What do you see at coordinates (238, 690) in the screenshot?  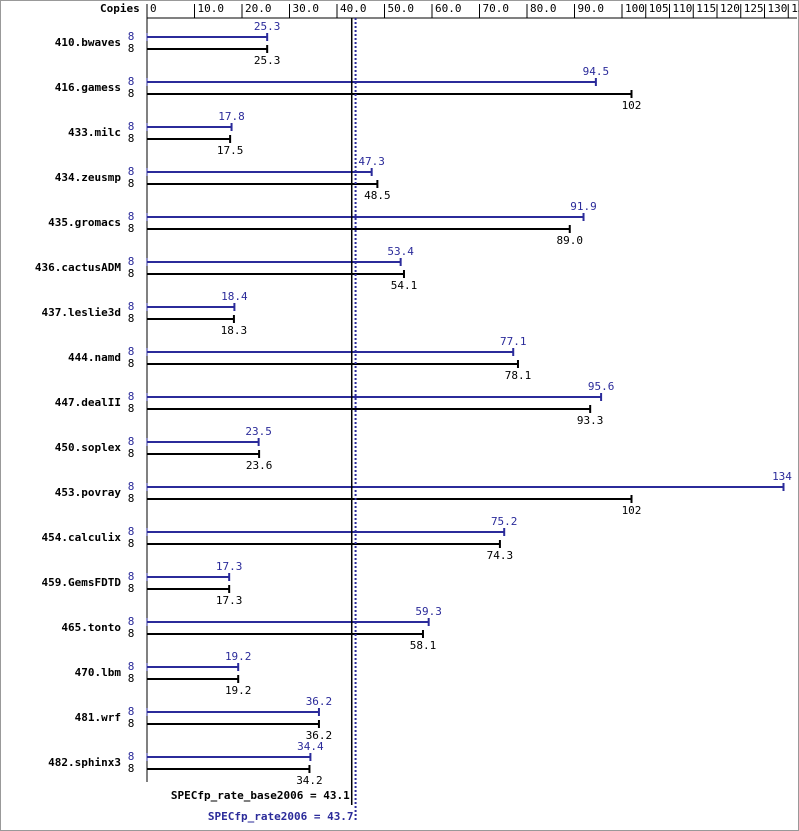 I see `value-label: 19.2` at bounding box center [238, 690].